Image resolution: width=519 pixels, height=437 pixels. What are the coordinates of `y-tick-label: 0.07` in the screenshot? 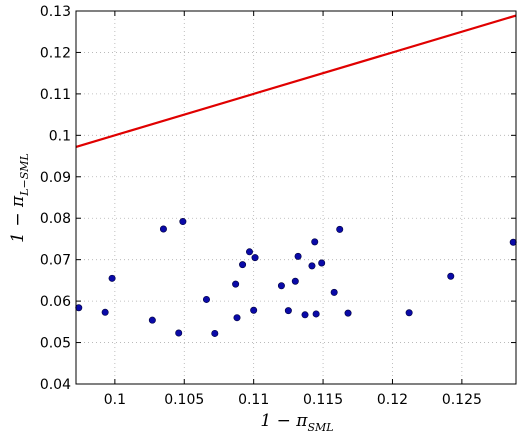 It's located at (55, 261).